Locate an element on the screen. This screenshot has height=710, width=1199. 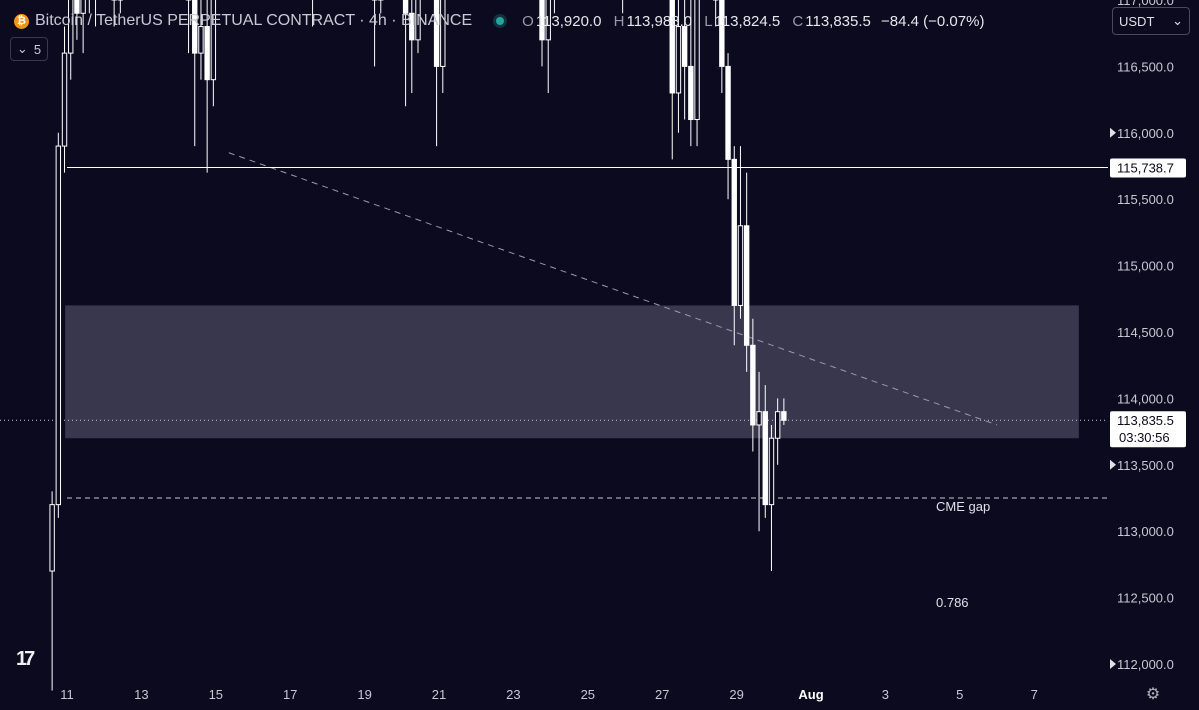
y-axis-tick-label: 114,500.0 is located at coordinates (1145, 332).